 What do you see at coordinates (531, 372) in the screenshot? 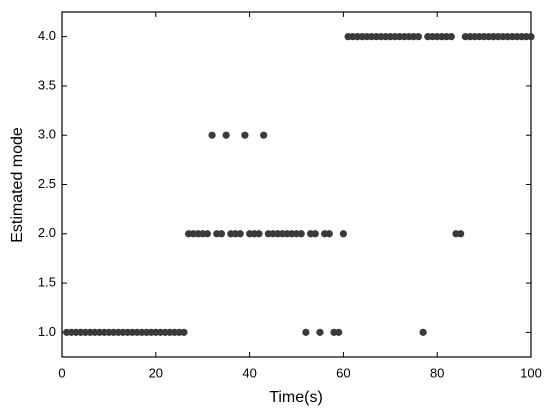
I see `x-tick-label: 100` at bounding box center [531, 372].